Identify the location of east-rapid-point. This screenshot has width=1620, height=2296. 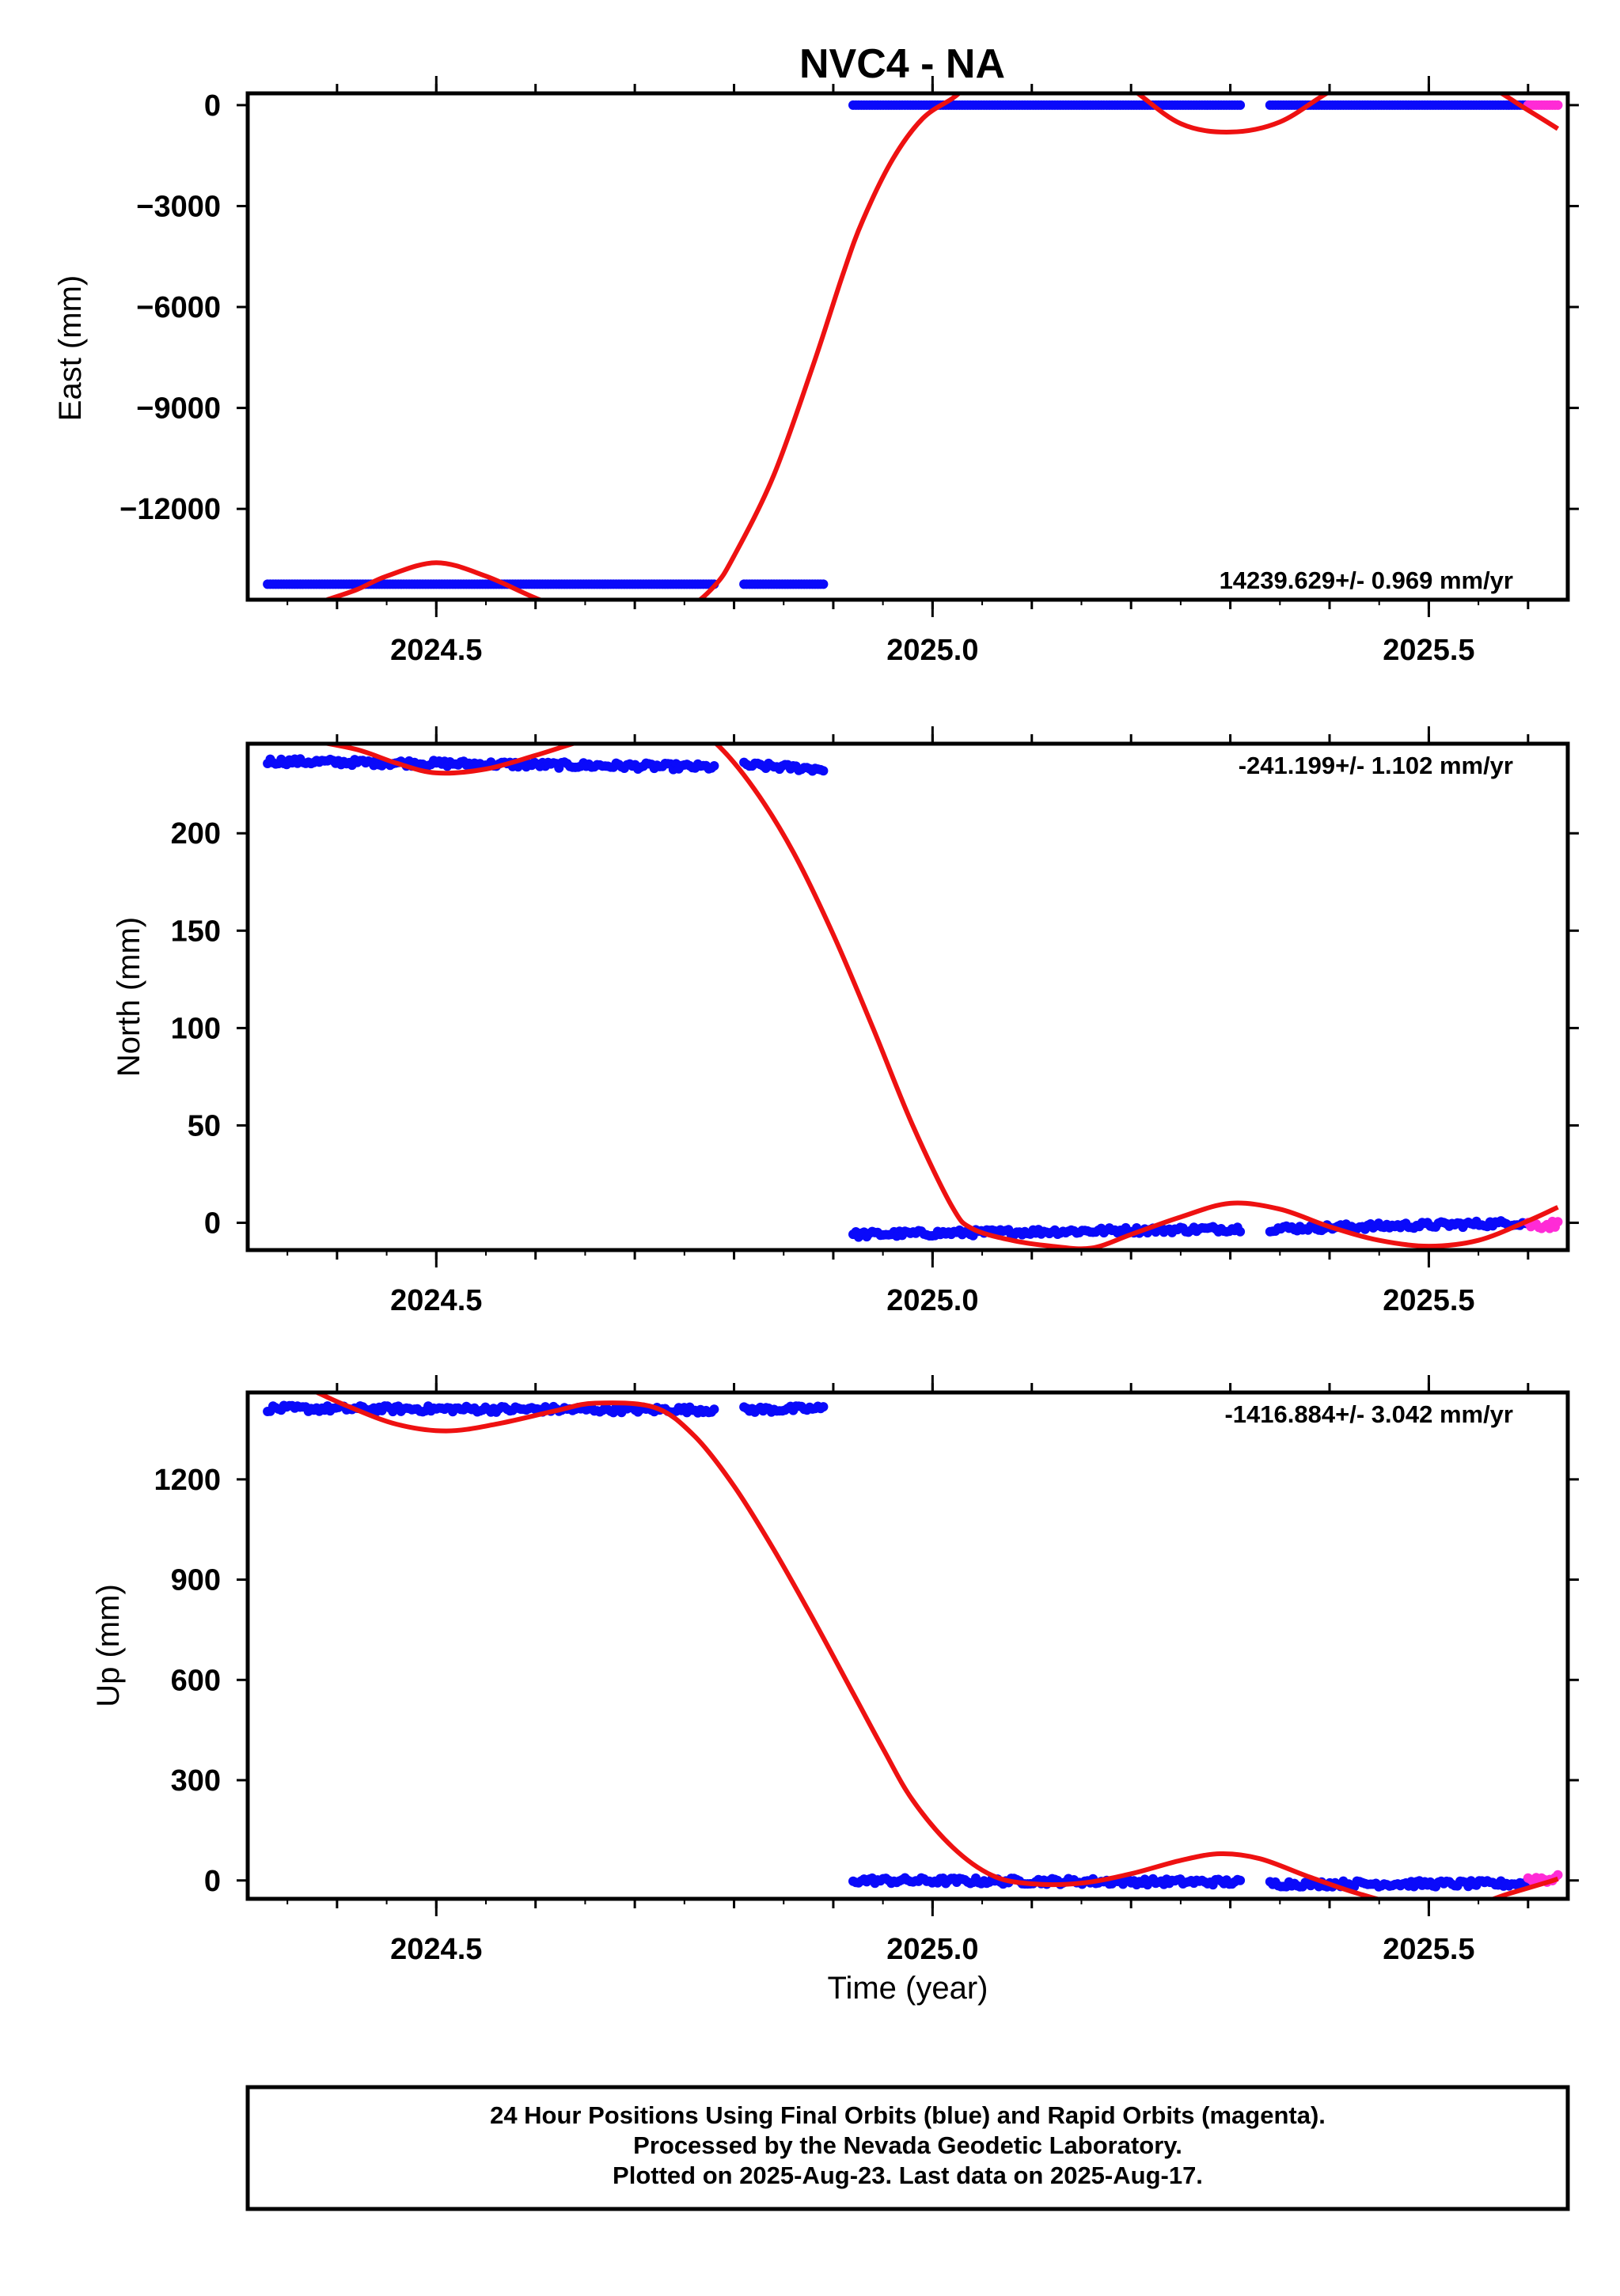
(1558, 105).